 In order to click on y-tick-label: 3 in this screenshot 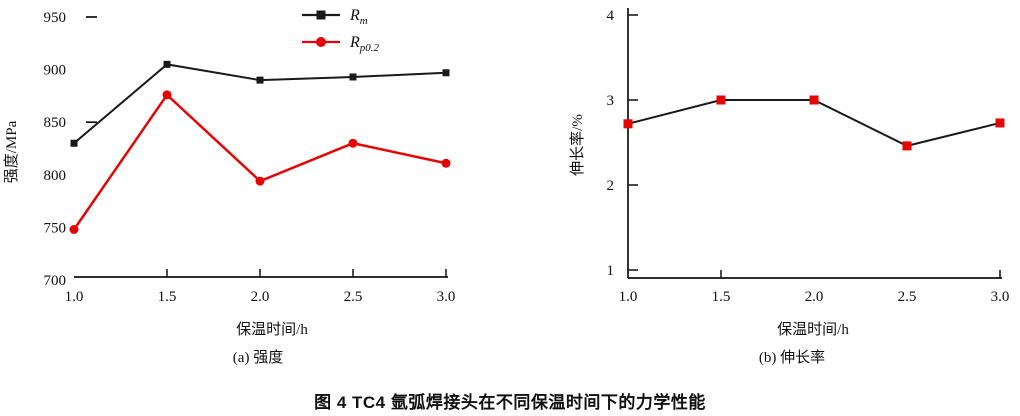, I will do `click(611, 101)`.